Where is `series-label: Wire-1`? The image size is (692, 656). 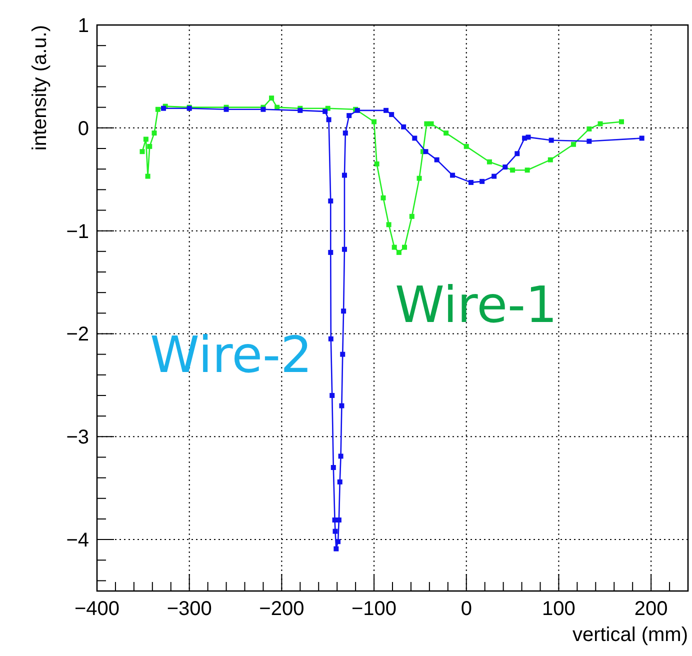
series-label: Wire-1 is located at coordinates (476, 305).